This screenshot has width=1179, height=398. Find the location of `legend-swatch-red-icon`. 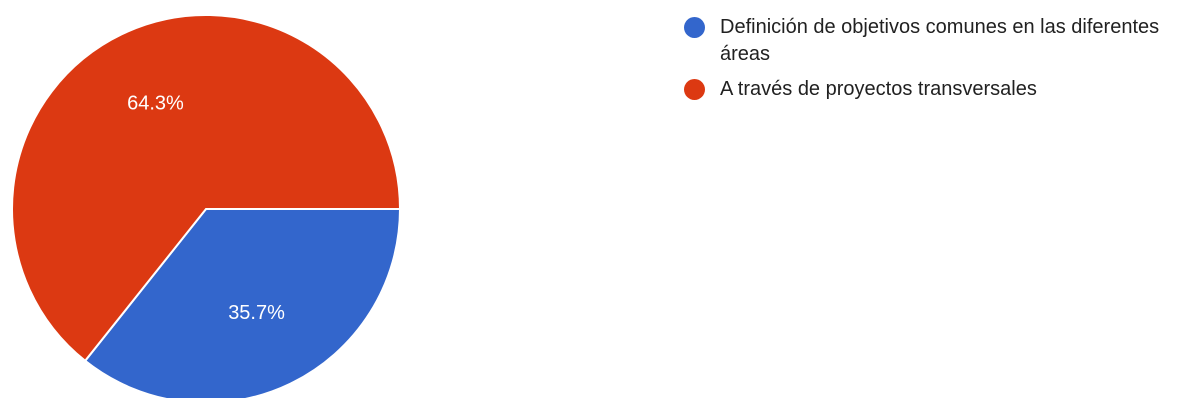

legend-swatch-red-icon is located at coordinates (694, 89).